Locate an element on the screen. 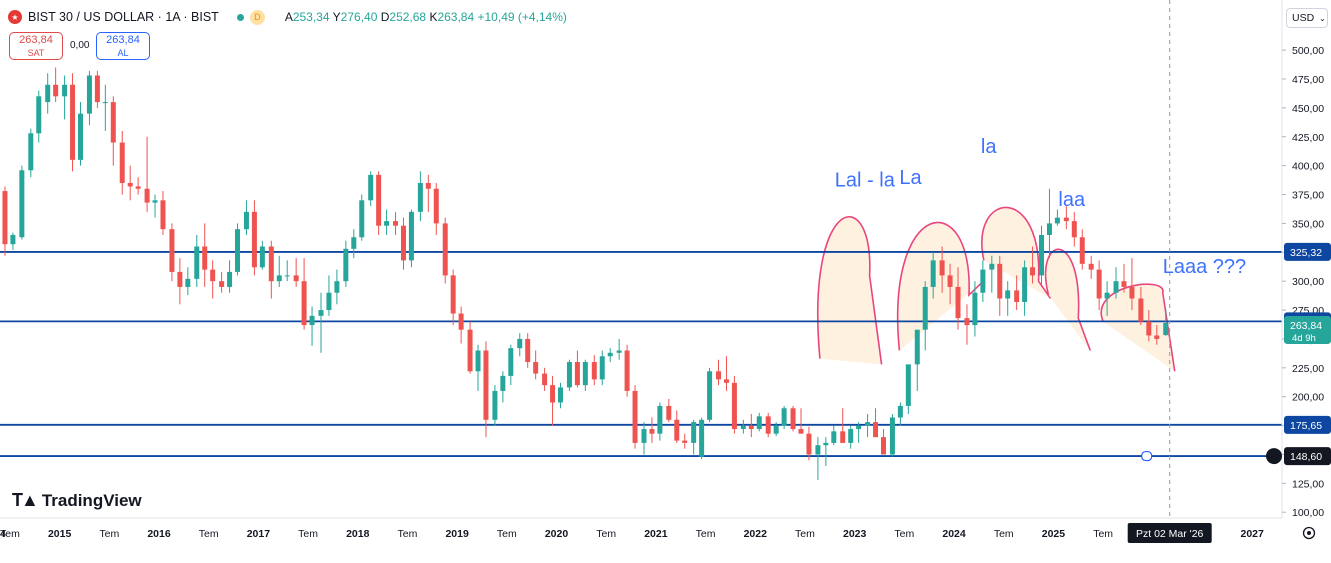  spread-value: 0,00 is located at coordinates (80, 45).